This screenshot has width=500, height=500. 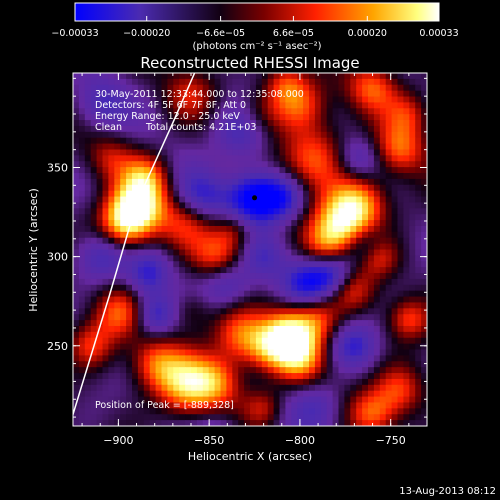 What do you see at coordinates (447, 491) in the screenshot?
I see `footer-date: 13-Aug-2013 08:12` at bounding box center [447, 491].